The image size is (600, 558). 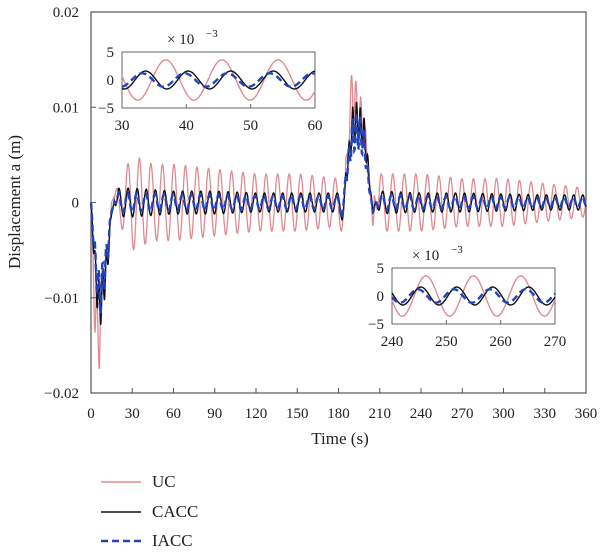 I want to click on y-tick-label: −0.02, so click(x=61, y=394).